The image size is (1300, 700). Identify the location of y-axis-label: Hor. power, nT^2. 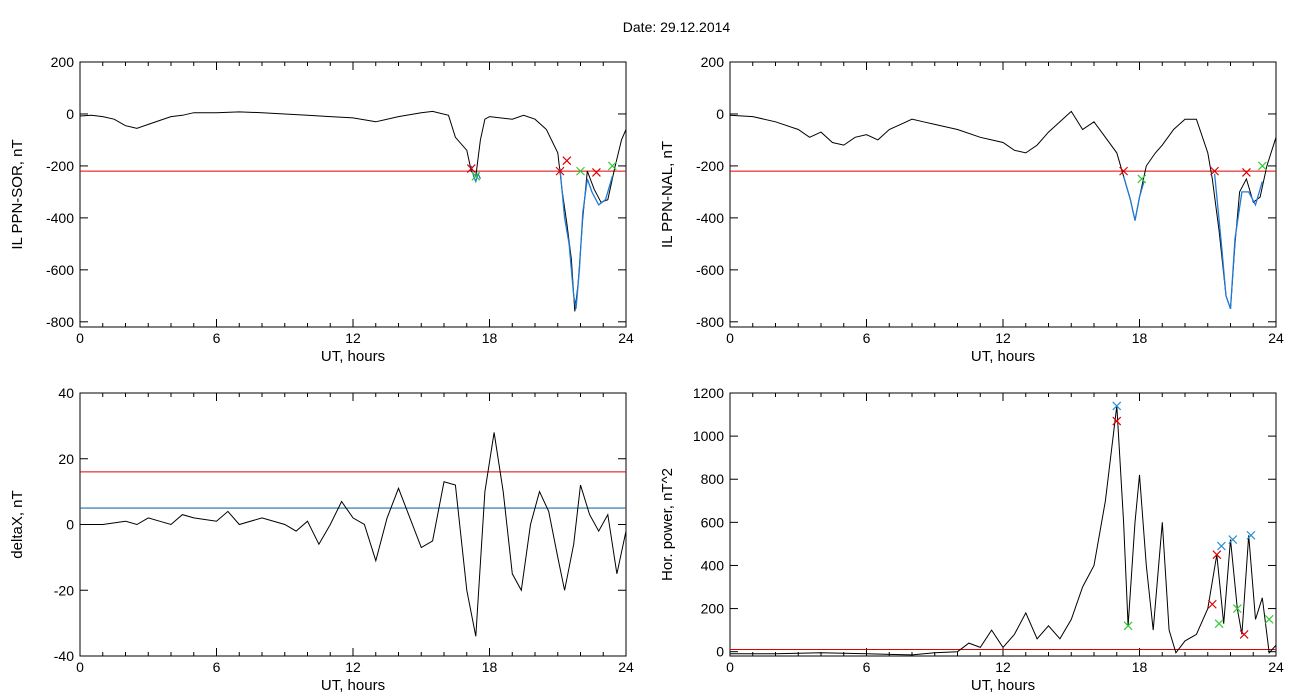
(667, 524).